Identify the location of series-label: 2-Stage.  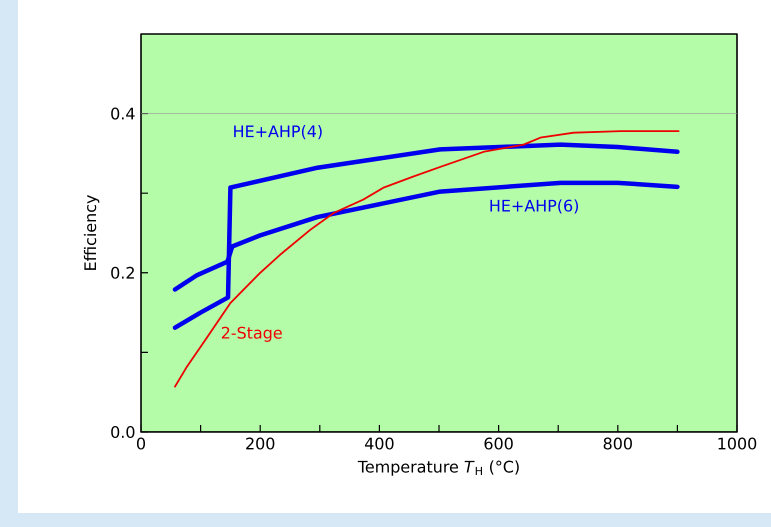
(252, 334).